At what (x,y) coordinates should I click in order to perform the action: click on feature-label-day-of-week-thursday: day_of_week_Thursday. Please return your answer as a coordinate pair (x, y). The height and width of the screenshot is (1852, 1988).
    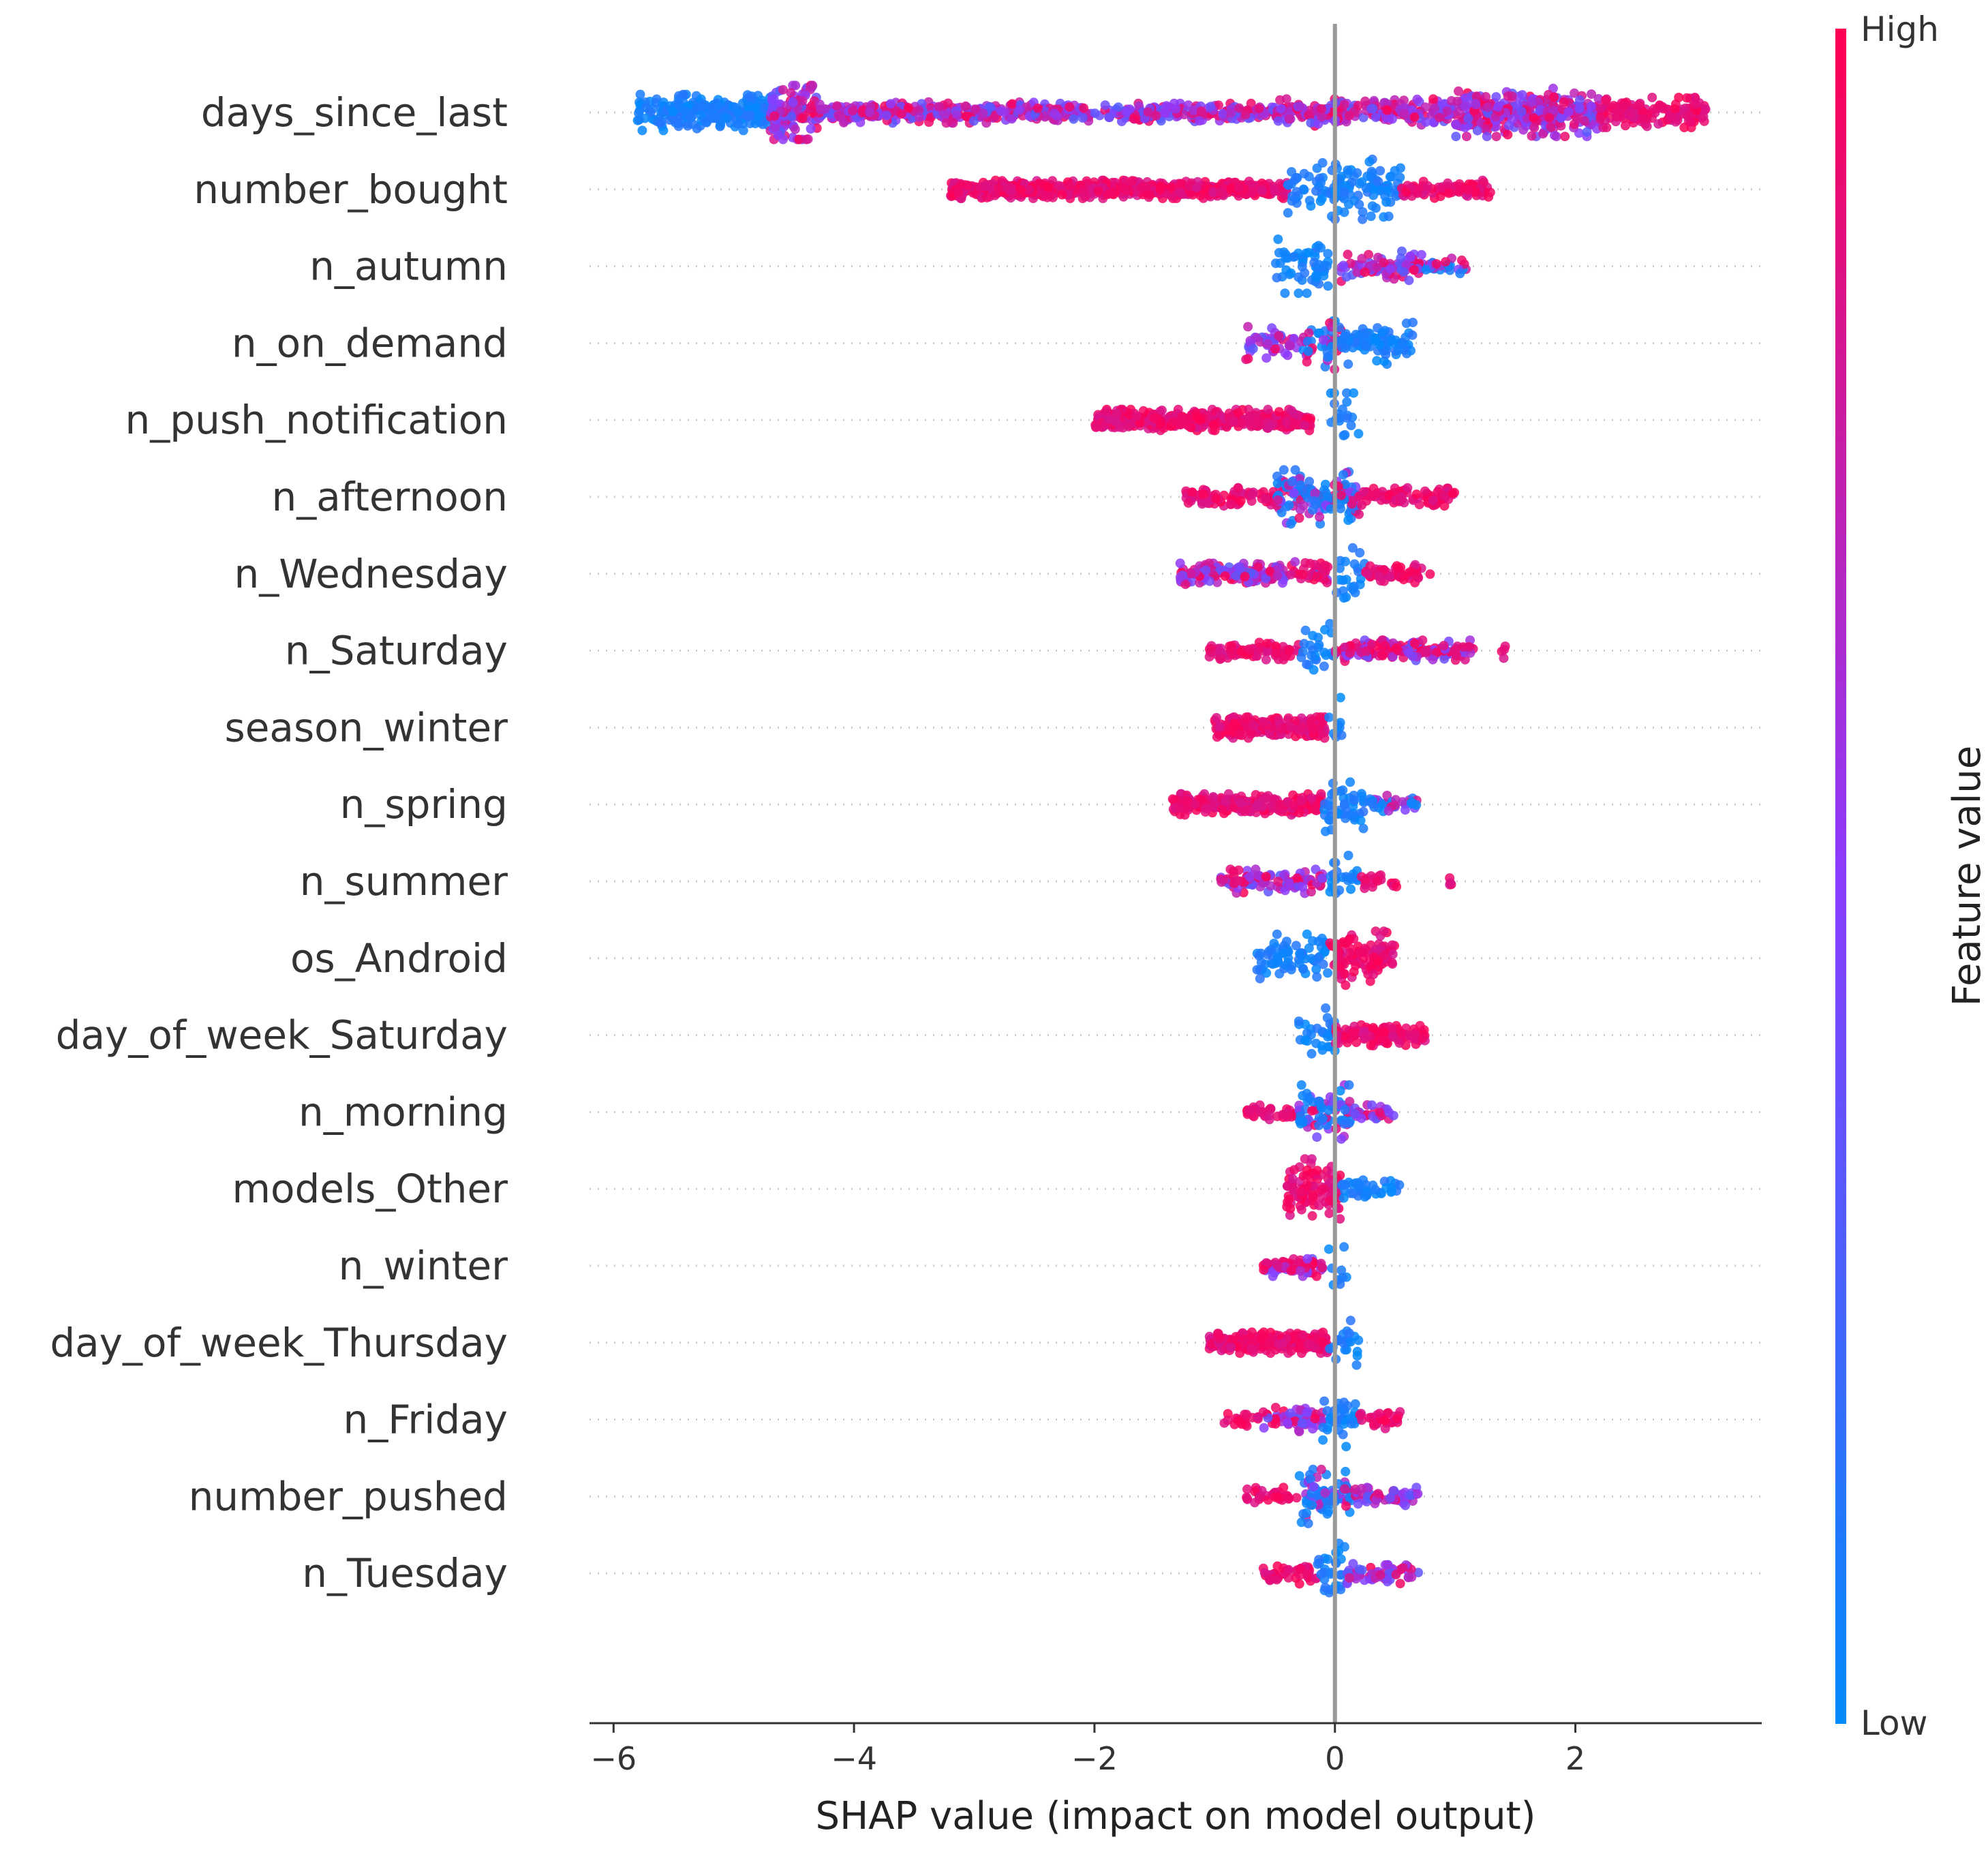
    Looking at the image, I should click on (279, 1343).